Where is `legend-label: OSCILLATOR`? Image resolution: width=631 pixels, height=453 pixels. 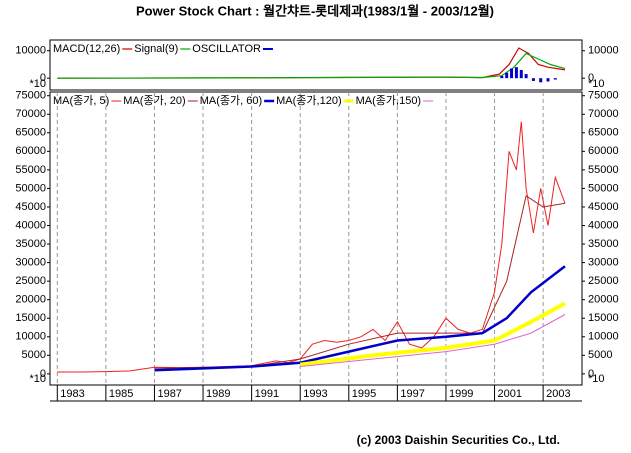 legend-label: OSCILLATOR is located at coordinates (226, 49).